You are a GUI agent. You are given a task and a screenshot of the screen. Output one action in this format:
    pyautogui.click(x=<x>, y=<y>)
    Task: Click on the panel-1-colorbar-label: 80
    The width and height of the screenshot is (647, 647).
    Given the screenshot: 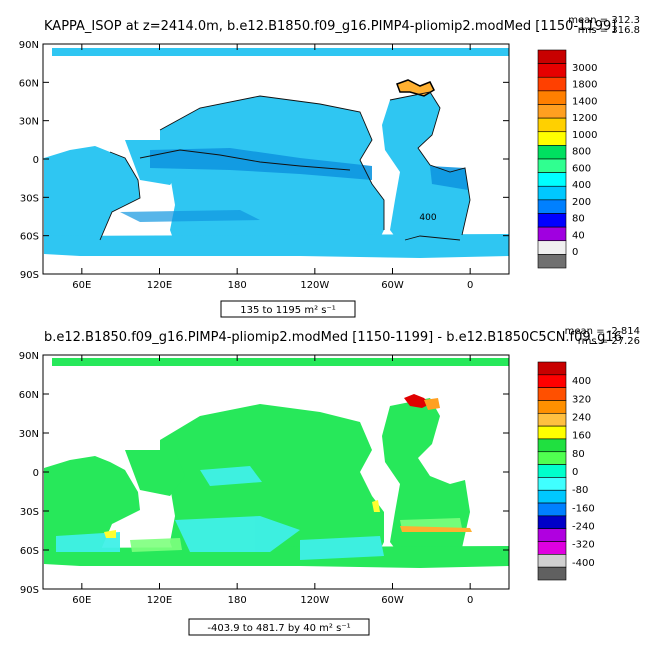 What is the action you would take?
    pyautogui.click(x=578, y=219)
    